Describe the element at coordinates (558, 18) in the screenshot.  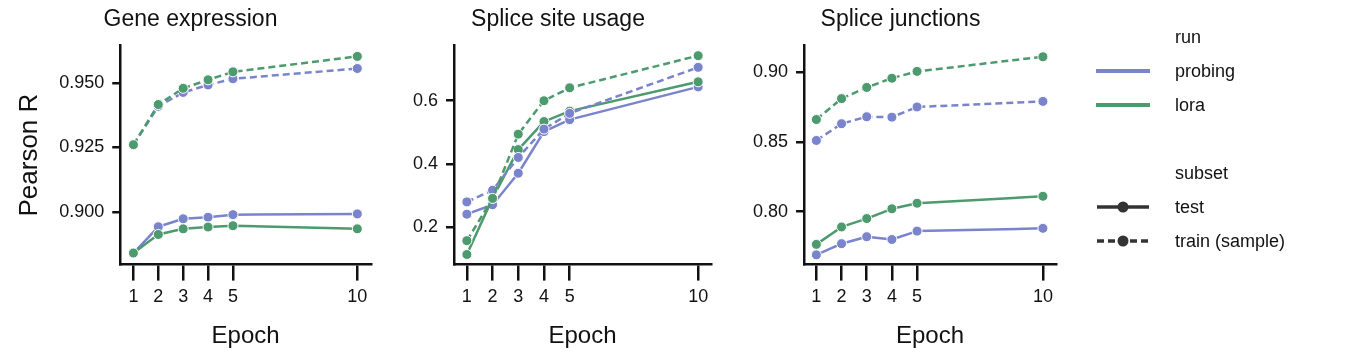
I see `chart-title: Splice site usage` at that location.